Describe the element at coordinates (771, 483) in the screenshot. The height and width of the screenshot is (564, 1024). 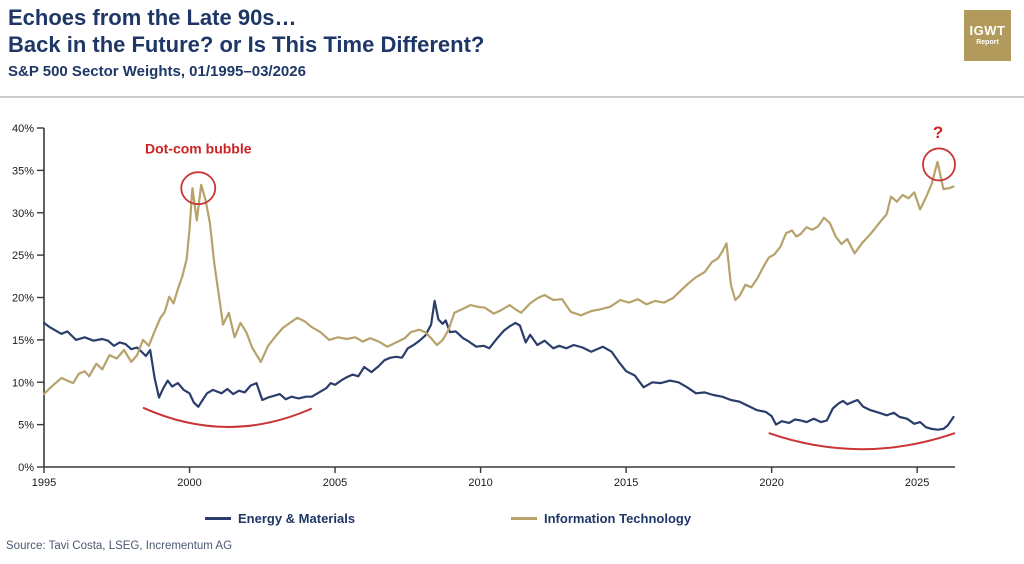
I see `x-axis-tick-label: 2020` at that location.